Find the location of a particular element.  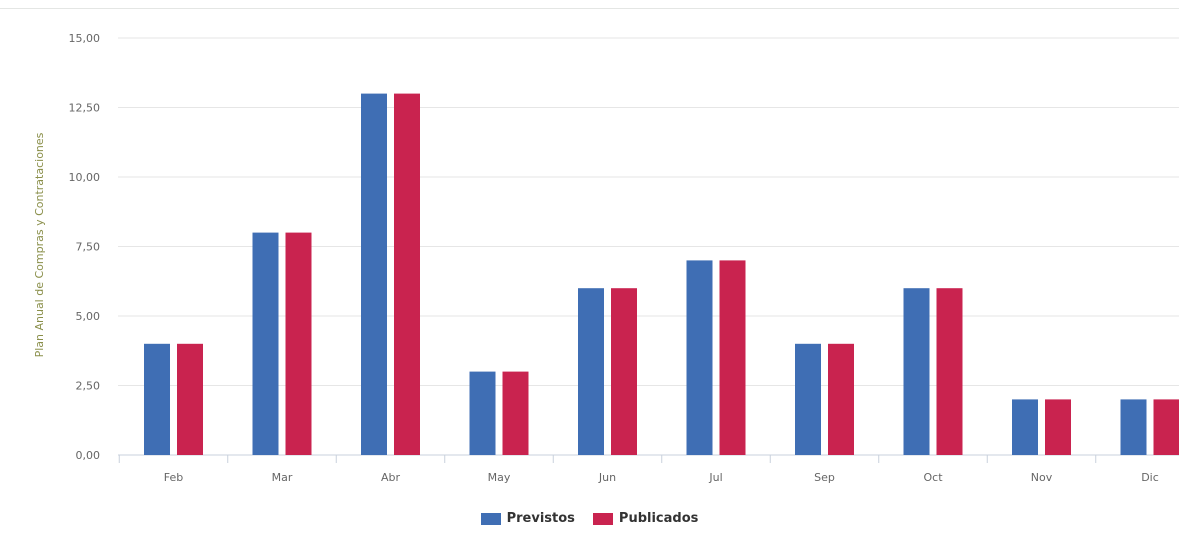

y-tick-label: 2,50 is located at coordinates (88, 386).